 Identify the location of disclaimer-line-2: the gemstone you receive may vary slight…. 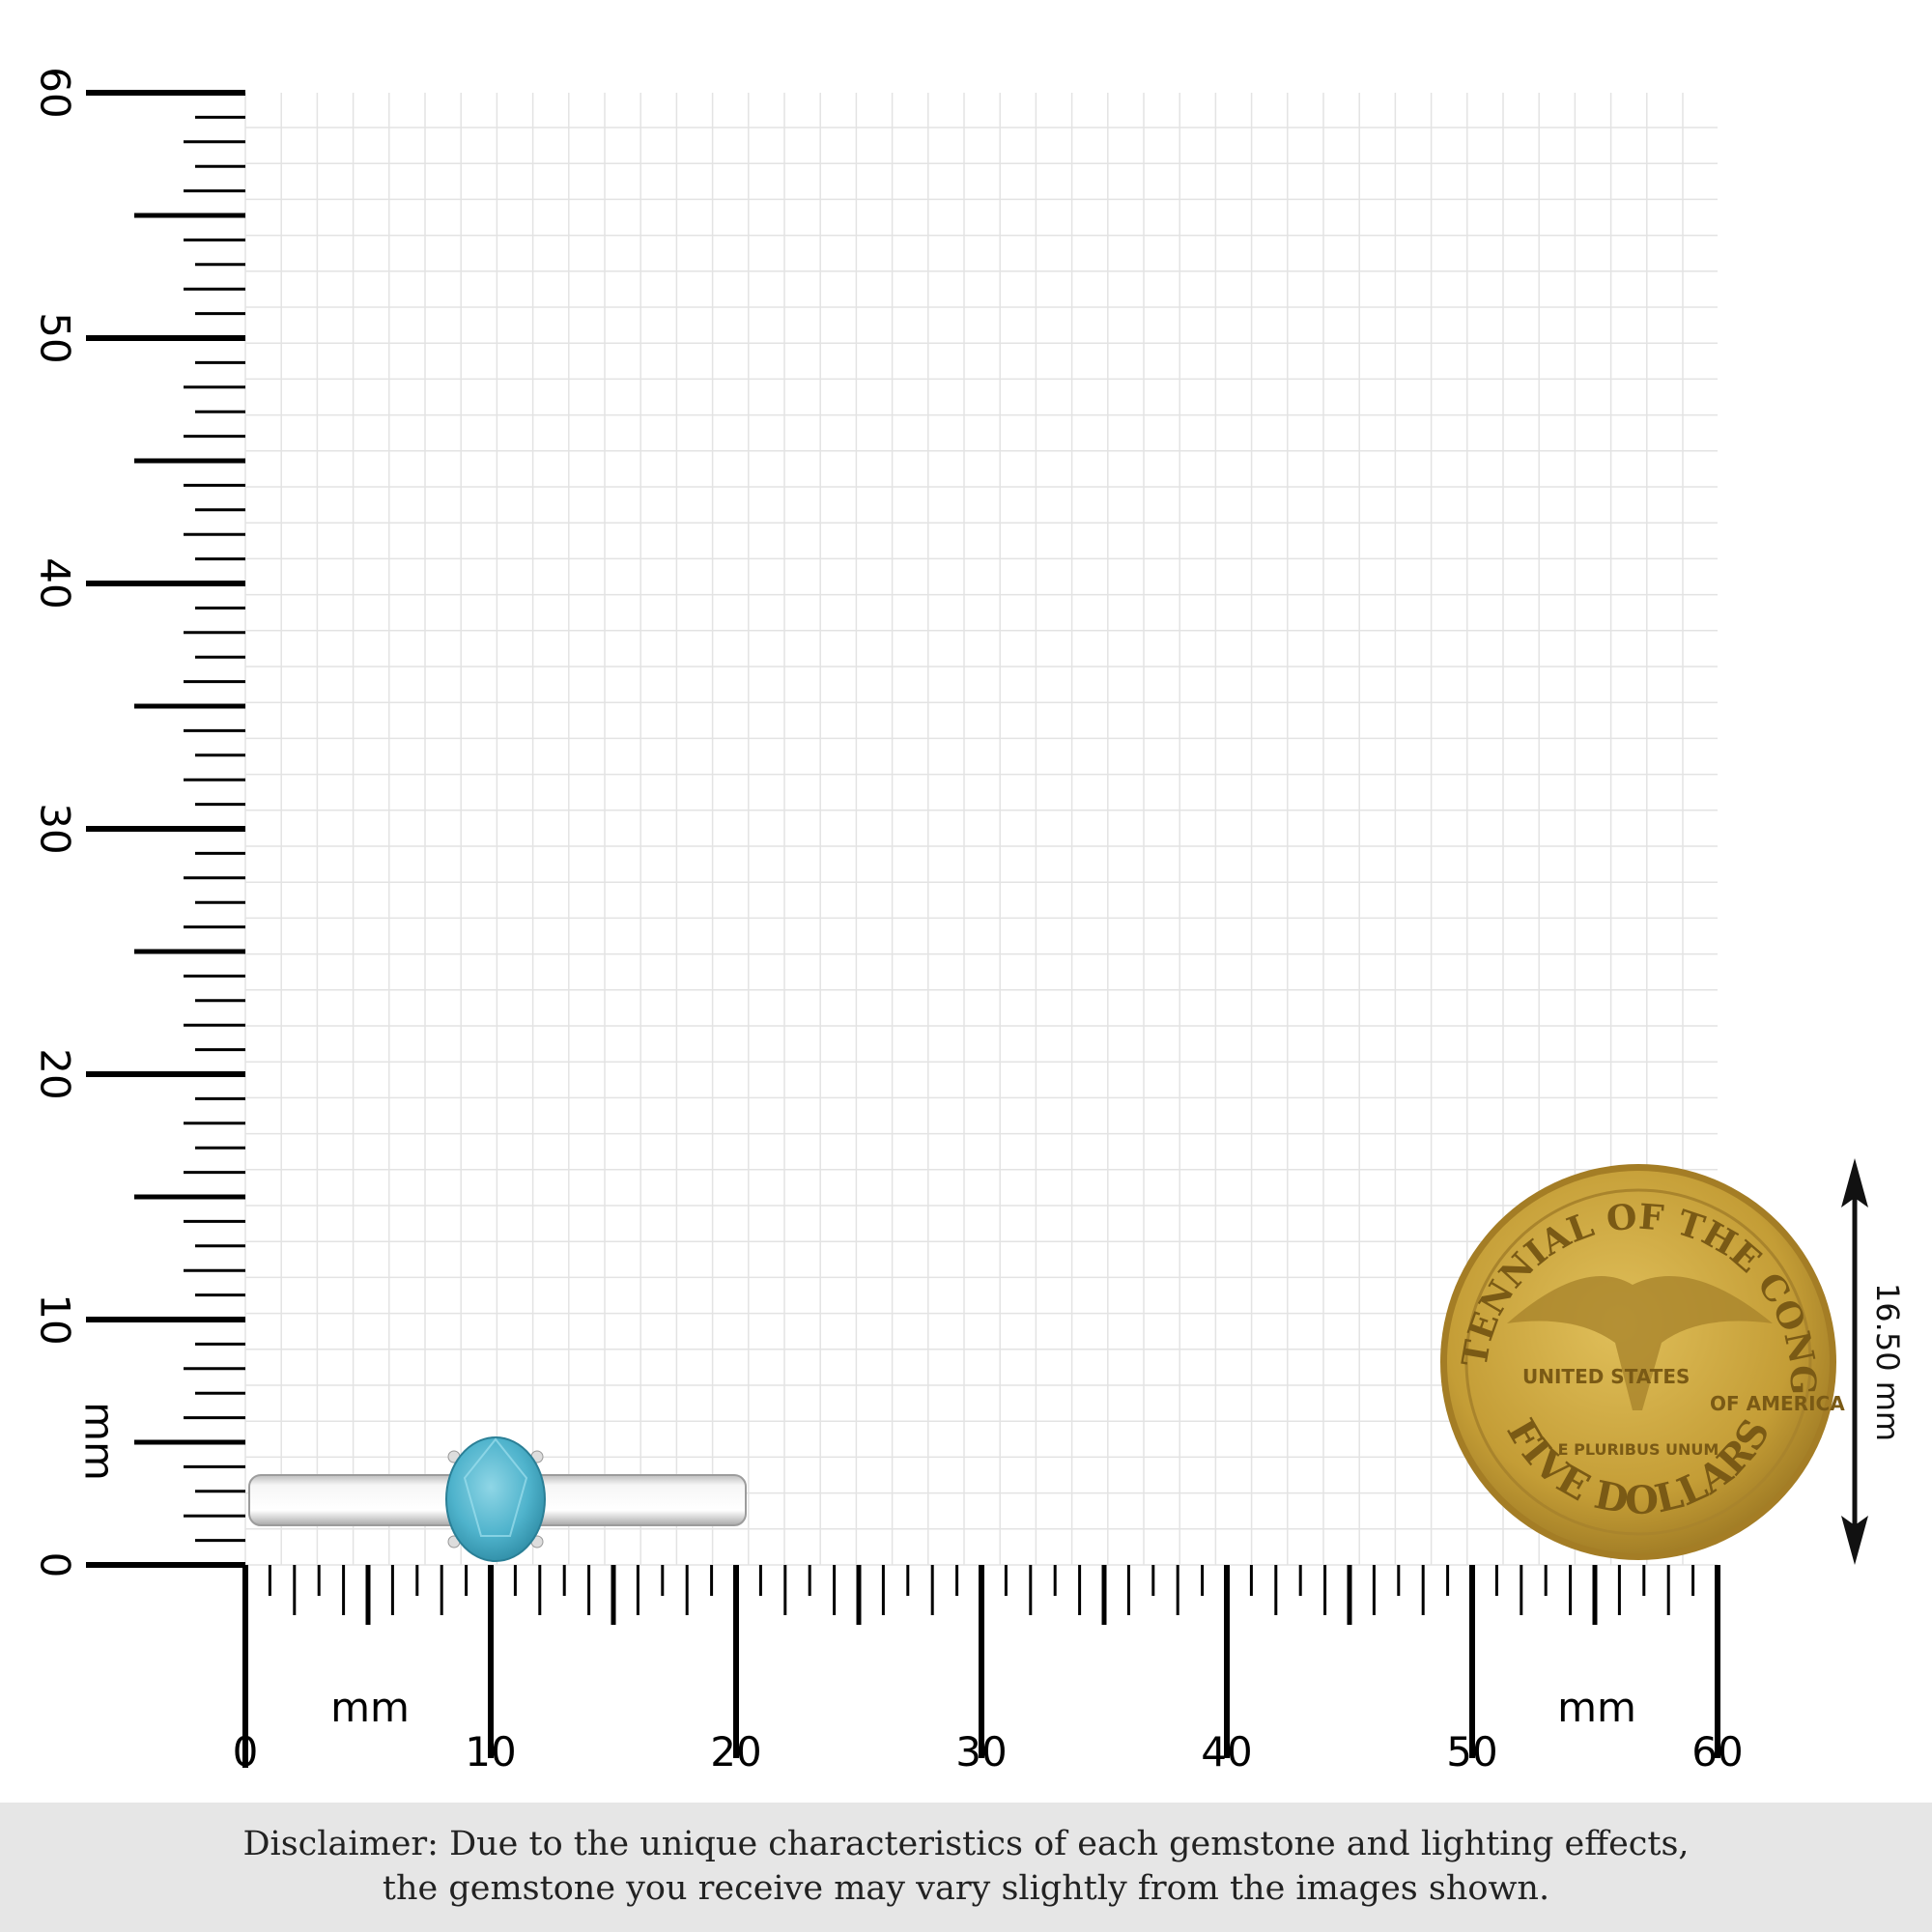
(966, 1888).